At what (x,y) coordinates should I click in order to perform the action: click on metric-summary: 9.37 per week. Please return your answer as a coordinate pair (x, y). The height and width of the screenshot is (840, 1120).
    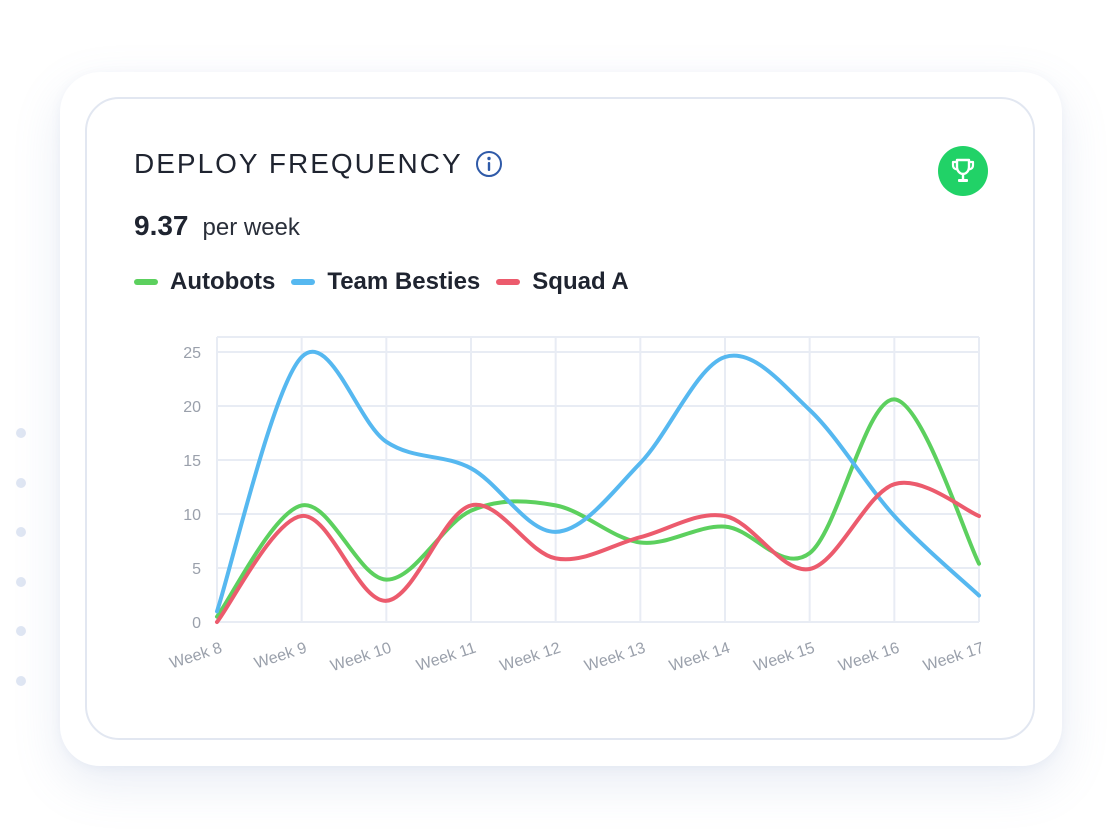
    Looking at the image, I should click on (217, 230).